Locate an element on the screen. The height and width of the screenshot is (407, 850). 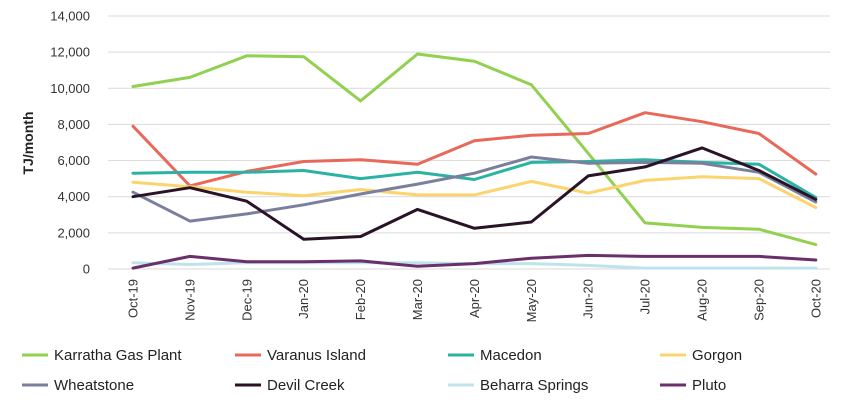
x-tick-label: Jul-20 is located at coordinates (645, 296).